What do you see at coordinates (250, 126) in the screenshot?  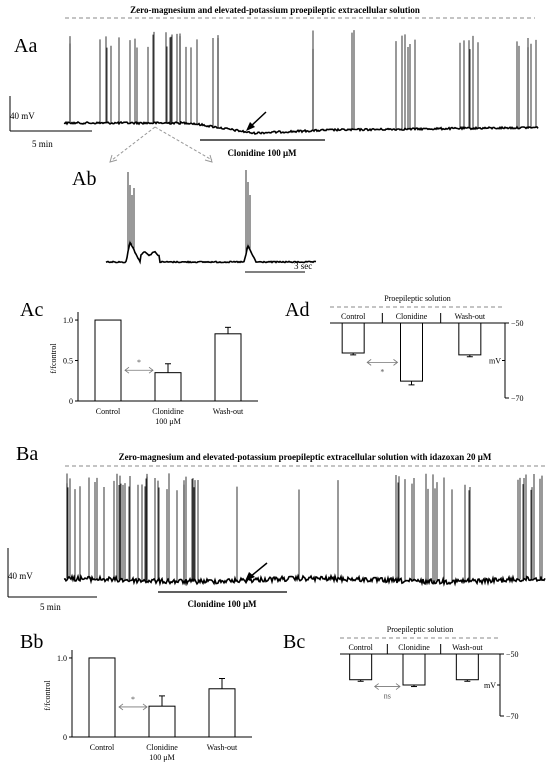 I see `trace-a-arrow-head` at bounding box center [250, 126].